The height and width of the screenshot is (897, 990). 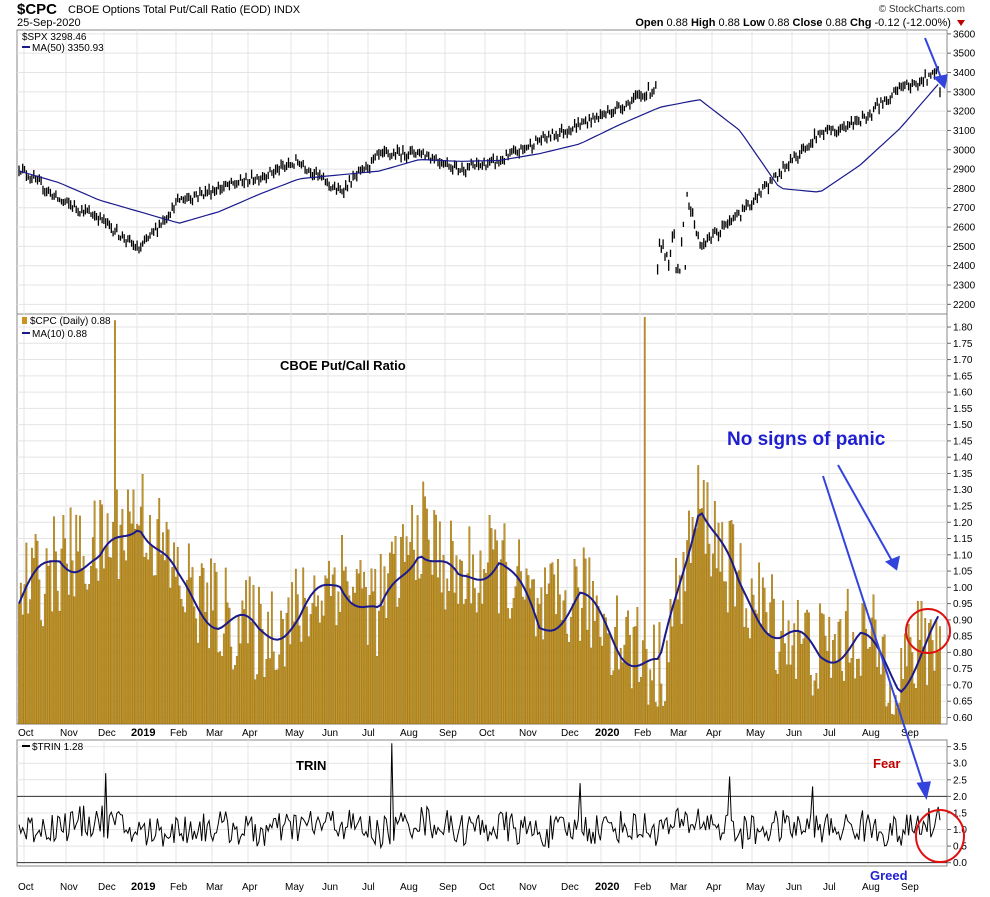 What do you see at coordinates (963, 328) in the screenshot?
I see `cpc-tick-label: 1.80` at bounding box center [963, 328].